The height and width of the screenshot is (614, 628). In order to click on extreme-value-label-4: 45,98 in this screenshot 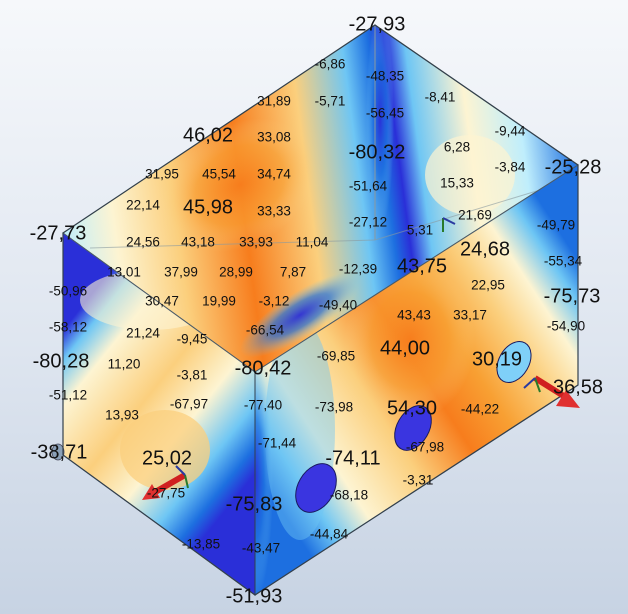, I will do `click(208, 207)`.